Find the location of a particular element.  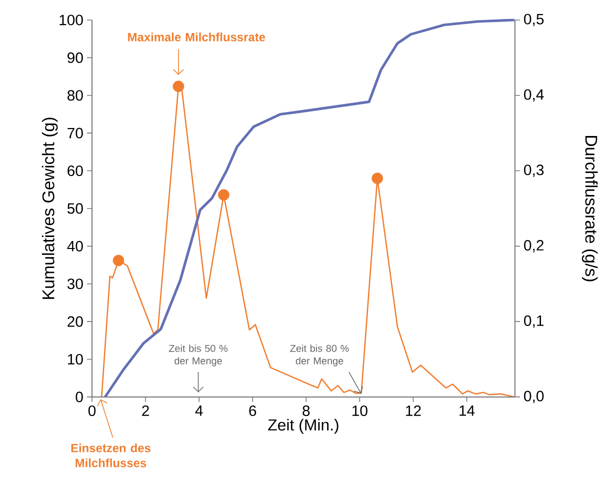

x-tick-label: 6 is located at coordinates (252, 410).